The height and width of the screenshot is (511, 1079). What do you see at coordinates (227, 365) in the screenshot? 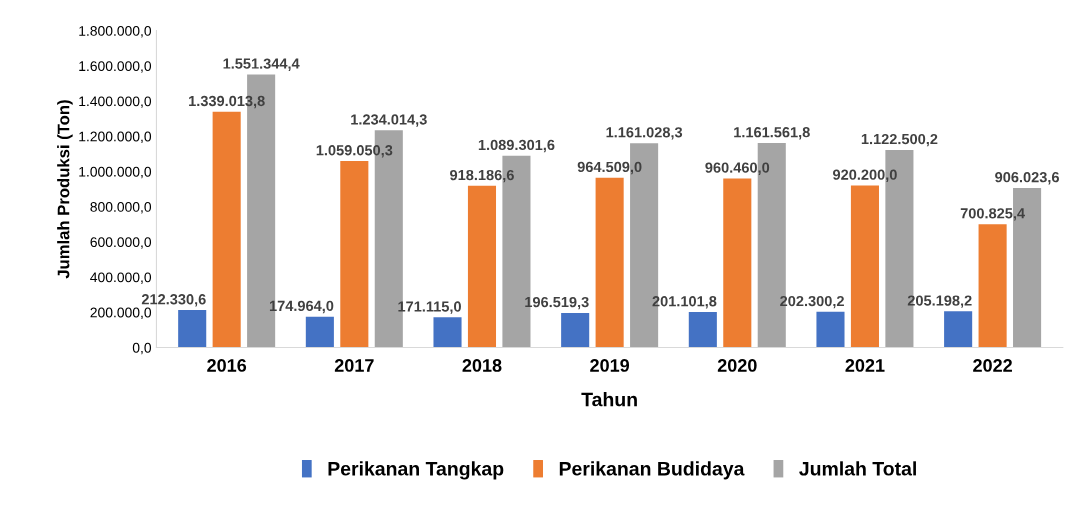
I see `x-tick-label: 2016` at bounding box center [227, 365].